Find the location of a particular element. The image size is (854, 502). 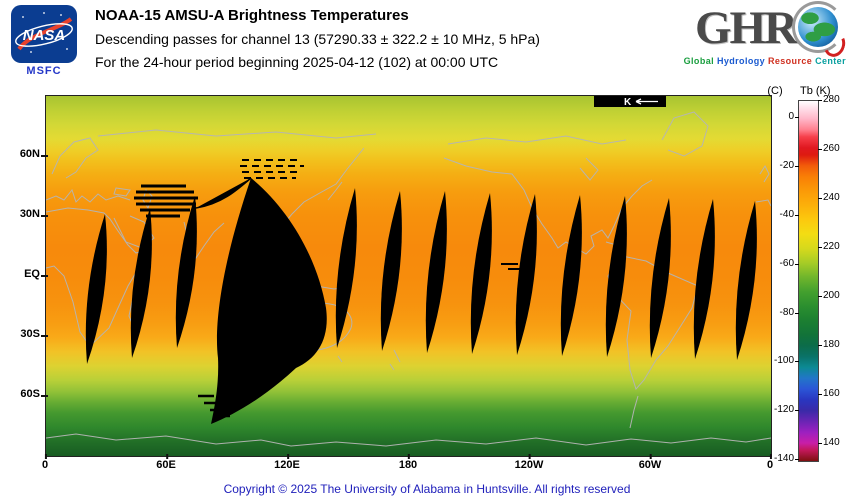

lat-tick-60n: 60N is located at coordinates (27, 154).